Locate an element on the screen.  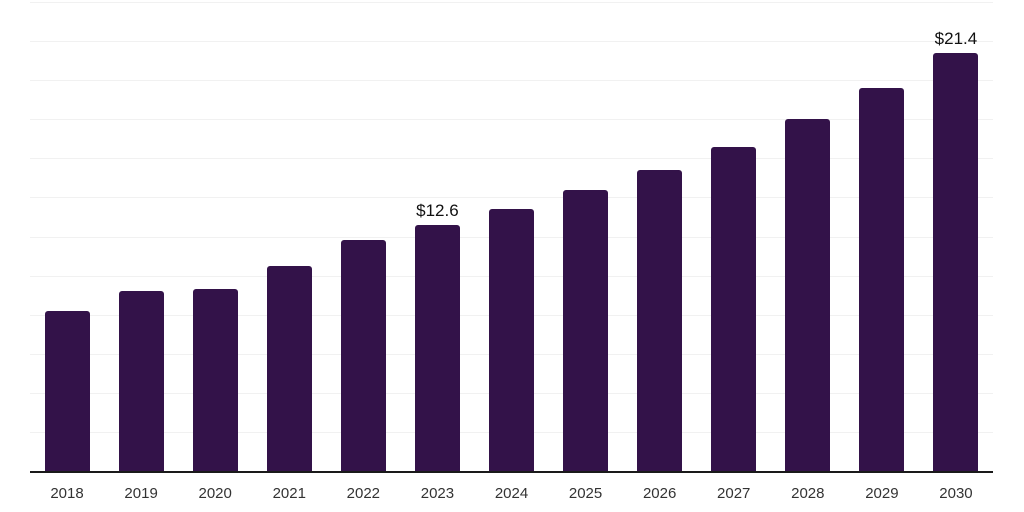
bar-2025 is located at coordinates (586, 330).